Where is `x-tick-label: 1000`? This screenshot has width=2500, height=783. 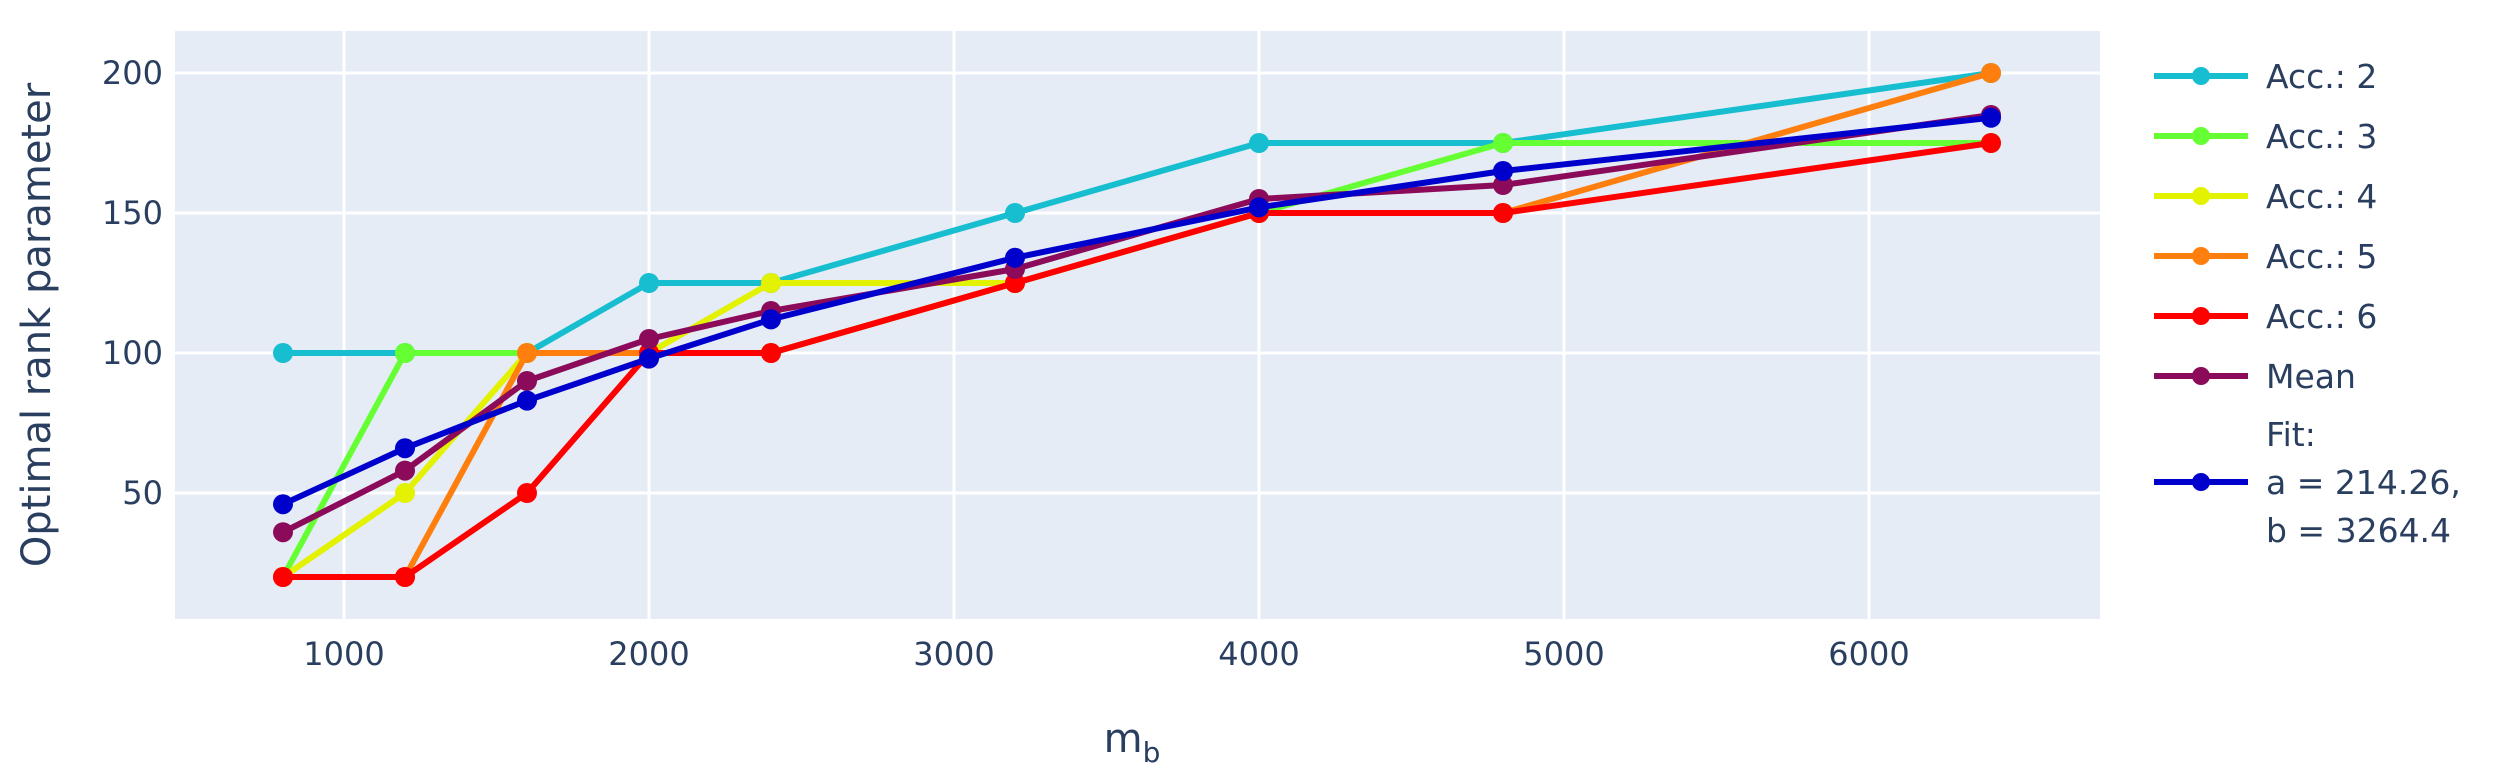
x-tick-label: 1000 is located at coordinates (343, 654).